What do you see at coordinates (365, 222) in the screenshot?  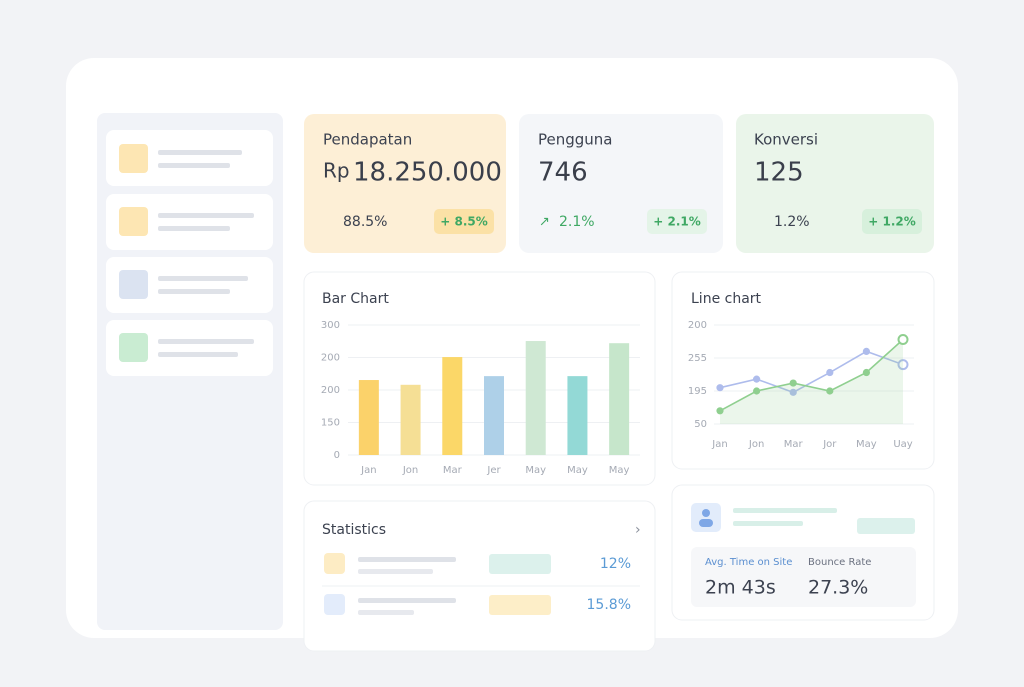 I see `card-change: 88.5%` at bounding box center [365, 222].